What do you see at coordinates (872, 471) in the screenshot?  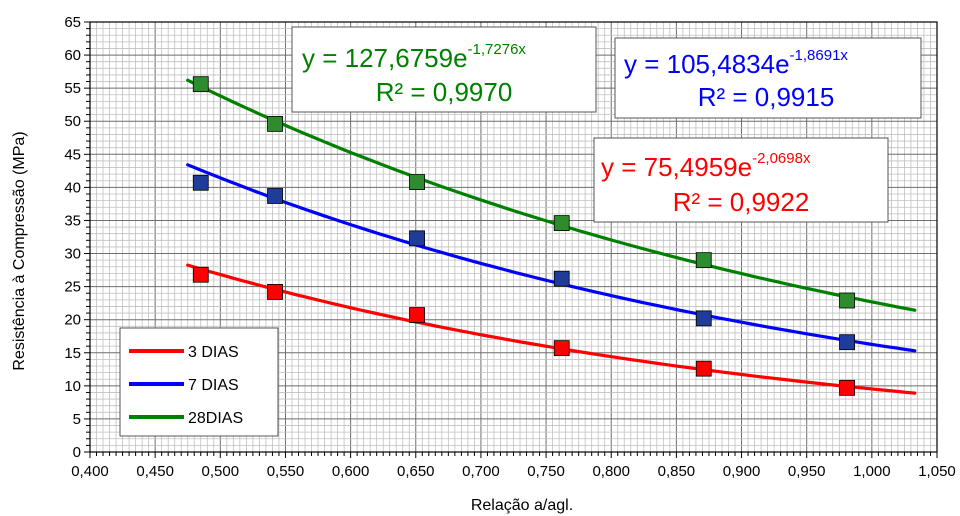 I see `x-tick-label: 1,000` at bounding box center [872, 471].